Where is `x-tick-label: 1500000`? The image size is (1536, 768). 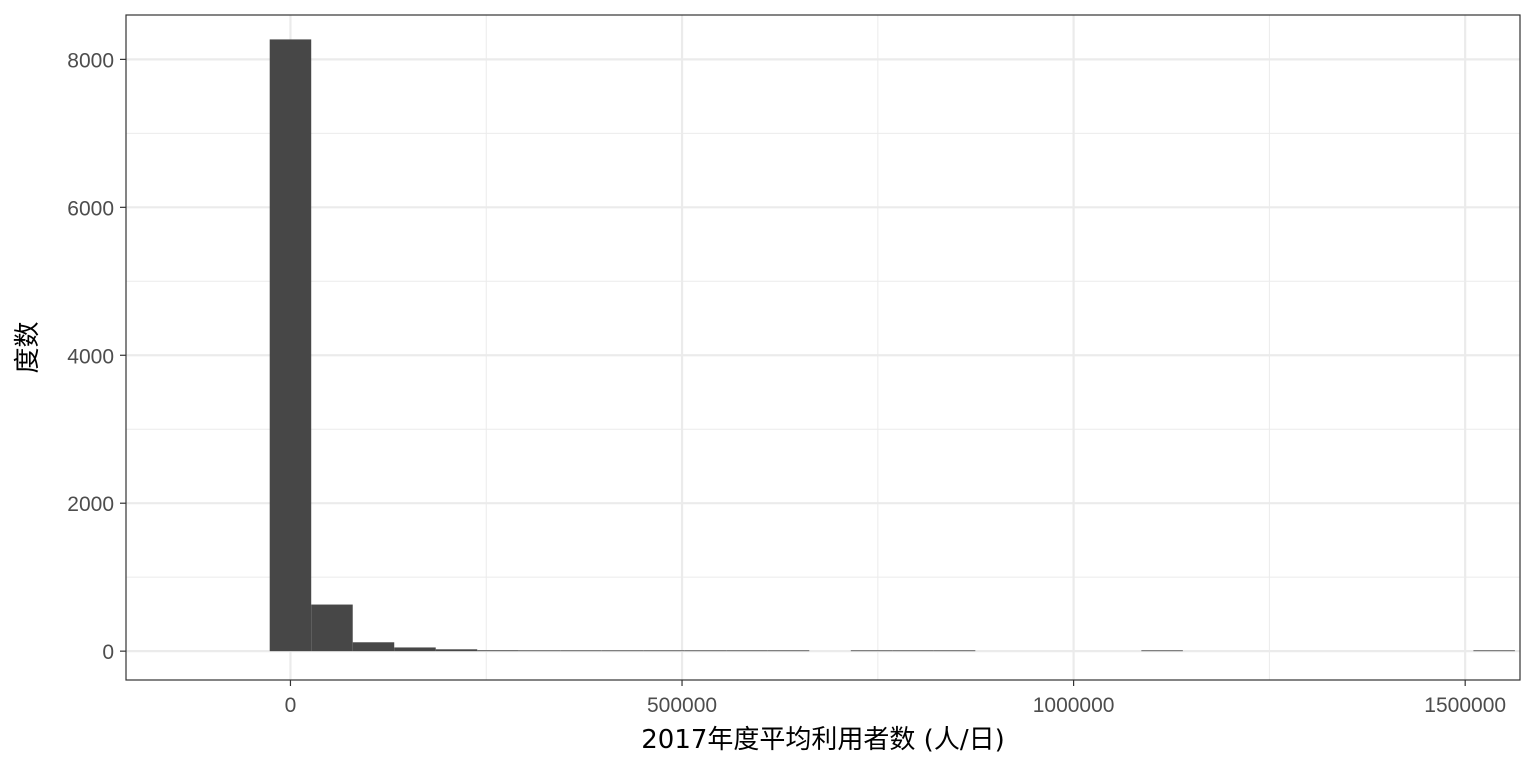 x-tick-label: 1500000 is located at coordinates (1465, 705).